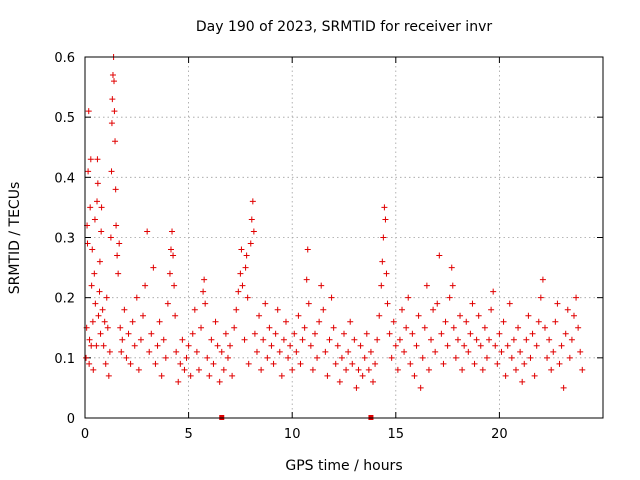 Image resolution: width=640 pixels, height=480 pixels. Describe the element at coordinates (85, 434) in the screenshot. I see `x-tick-label: 0` at that location.